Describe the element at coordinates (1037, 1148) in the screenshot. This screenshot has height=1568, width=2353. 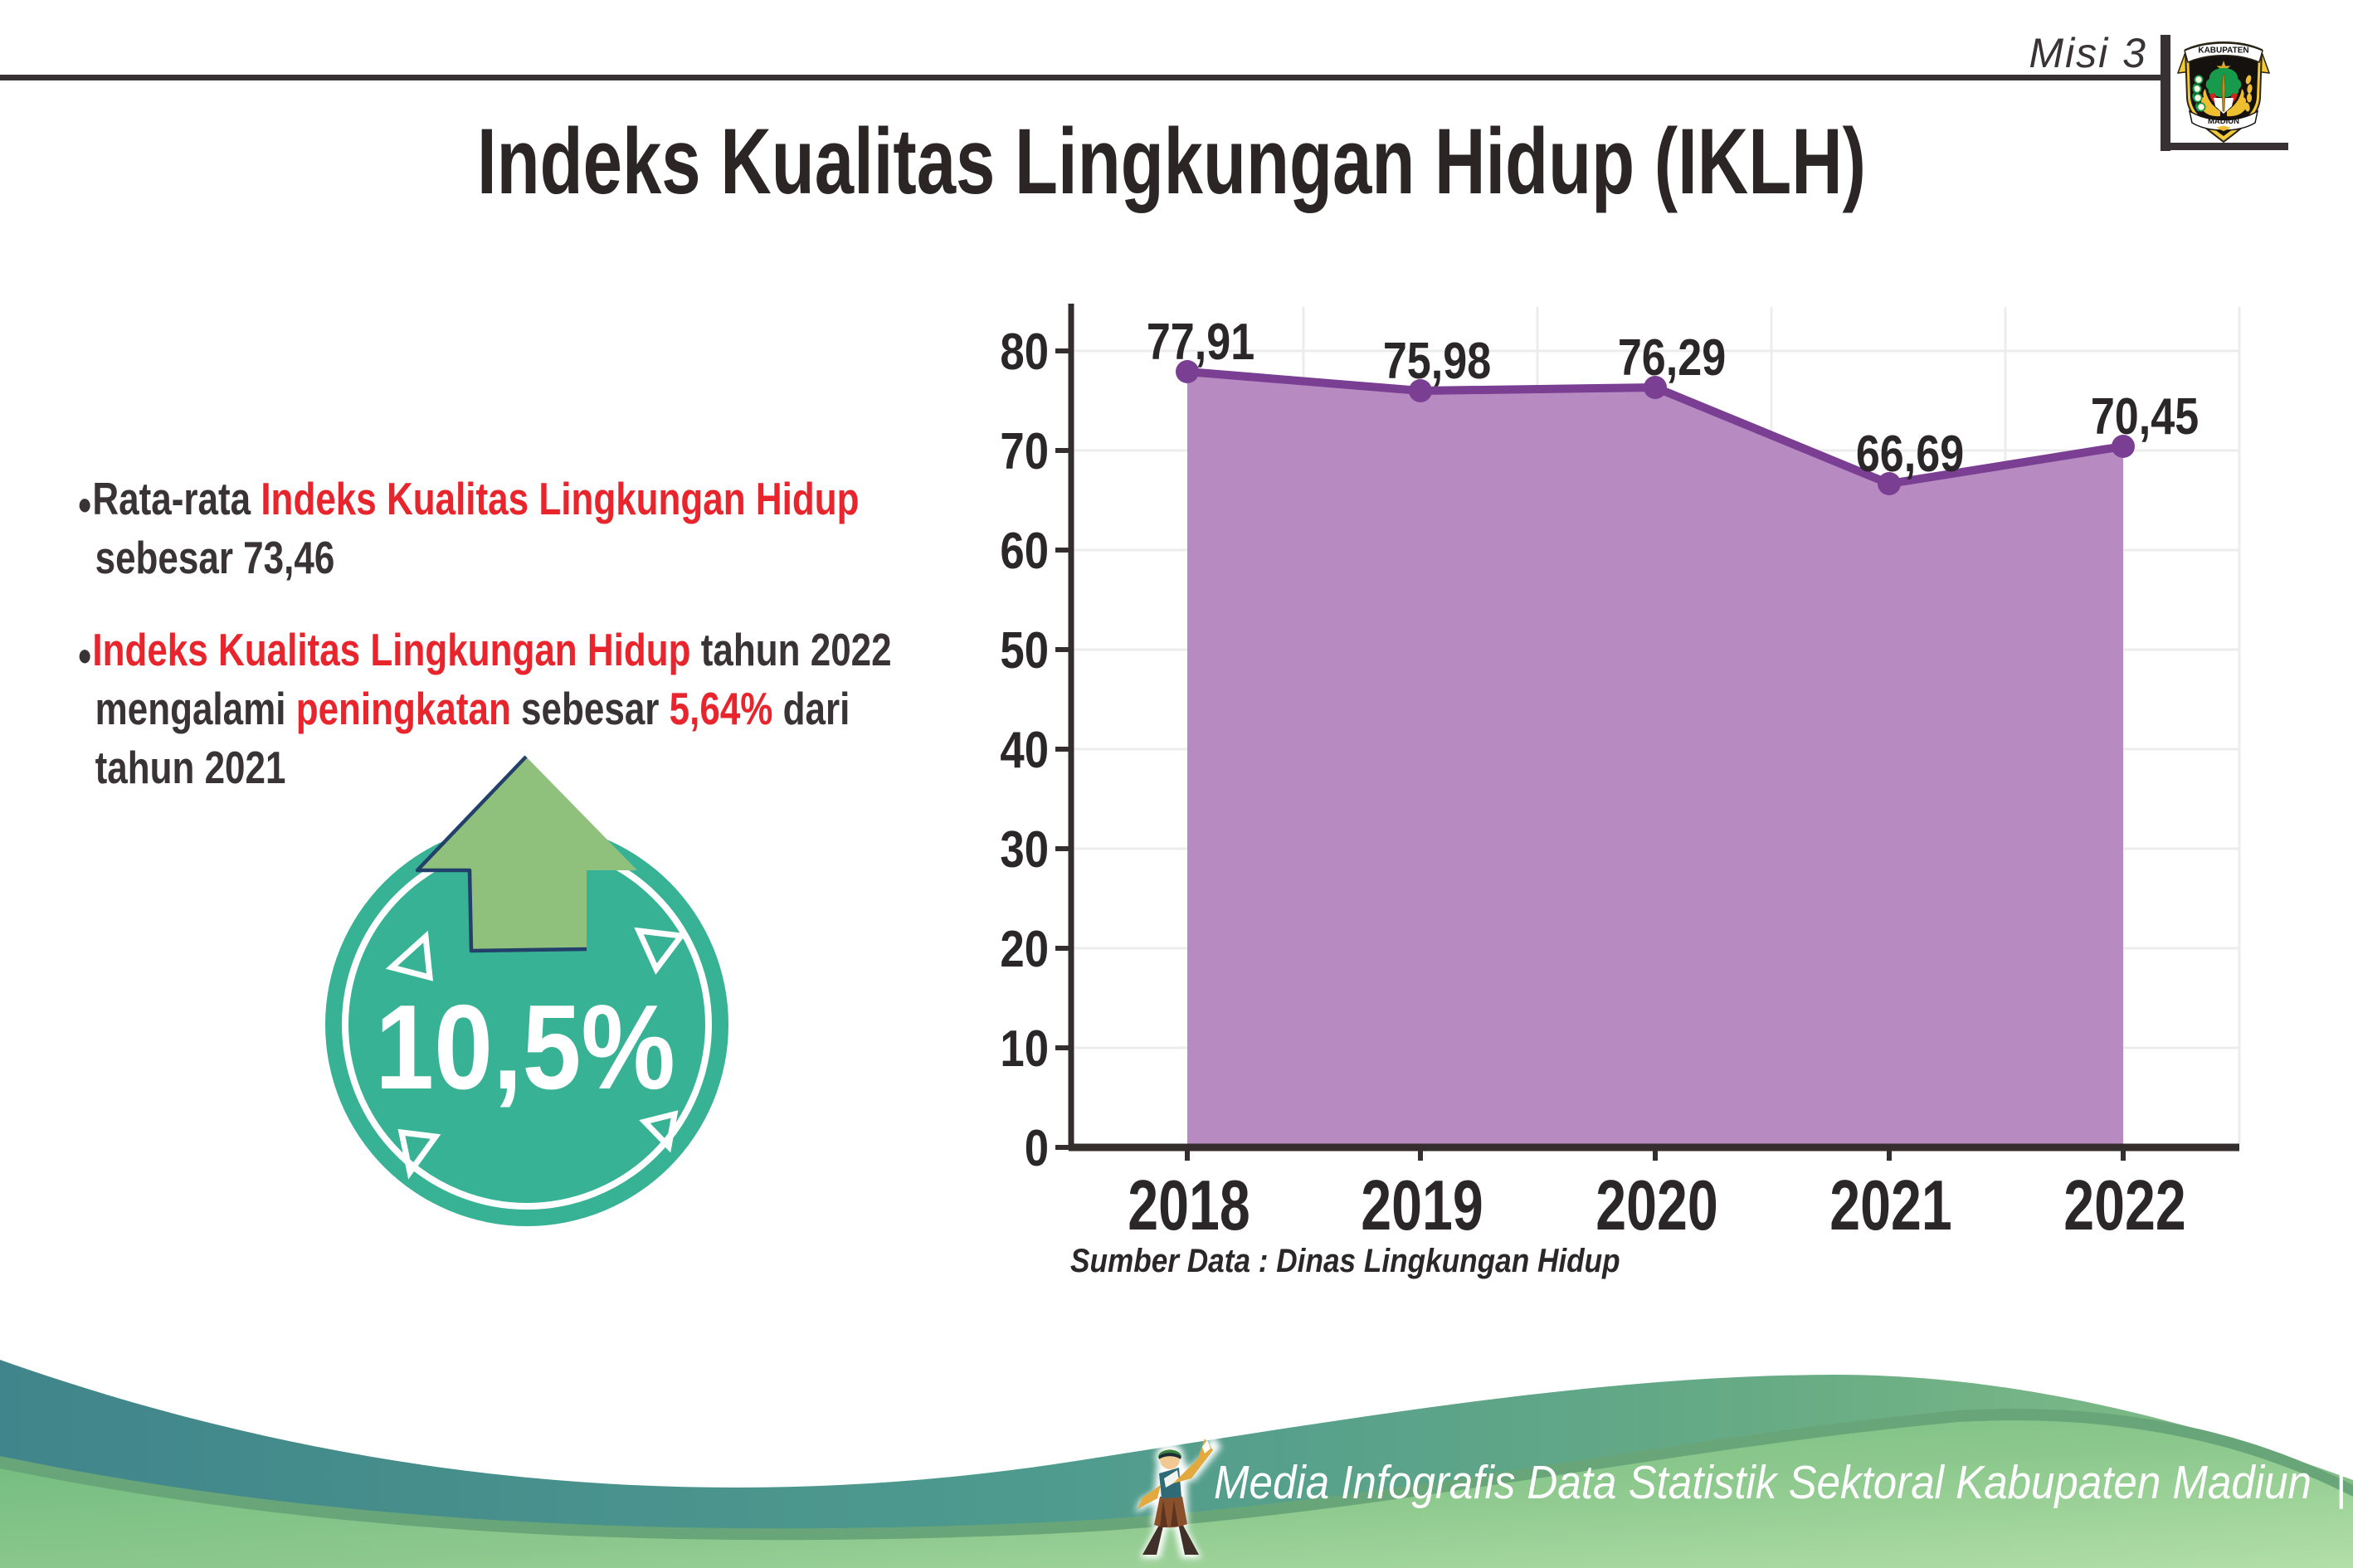
I see `svg-text: 0` at that location.